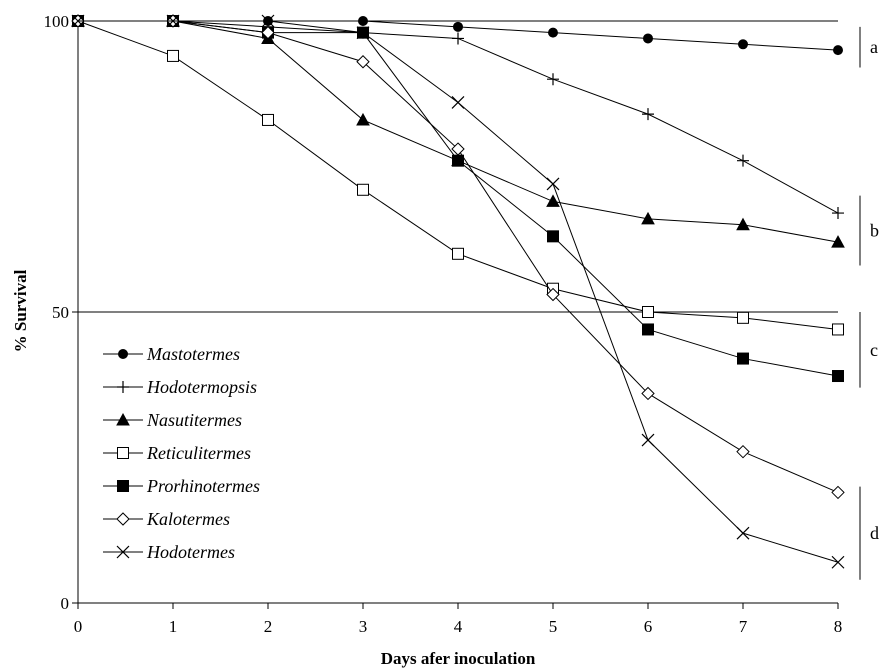 The height and width of the screenshot is (668, 884). Describe the element at coordinates (838, 626) in the screenshot. I see `x-tick-label: 8` at that location.